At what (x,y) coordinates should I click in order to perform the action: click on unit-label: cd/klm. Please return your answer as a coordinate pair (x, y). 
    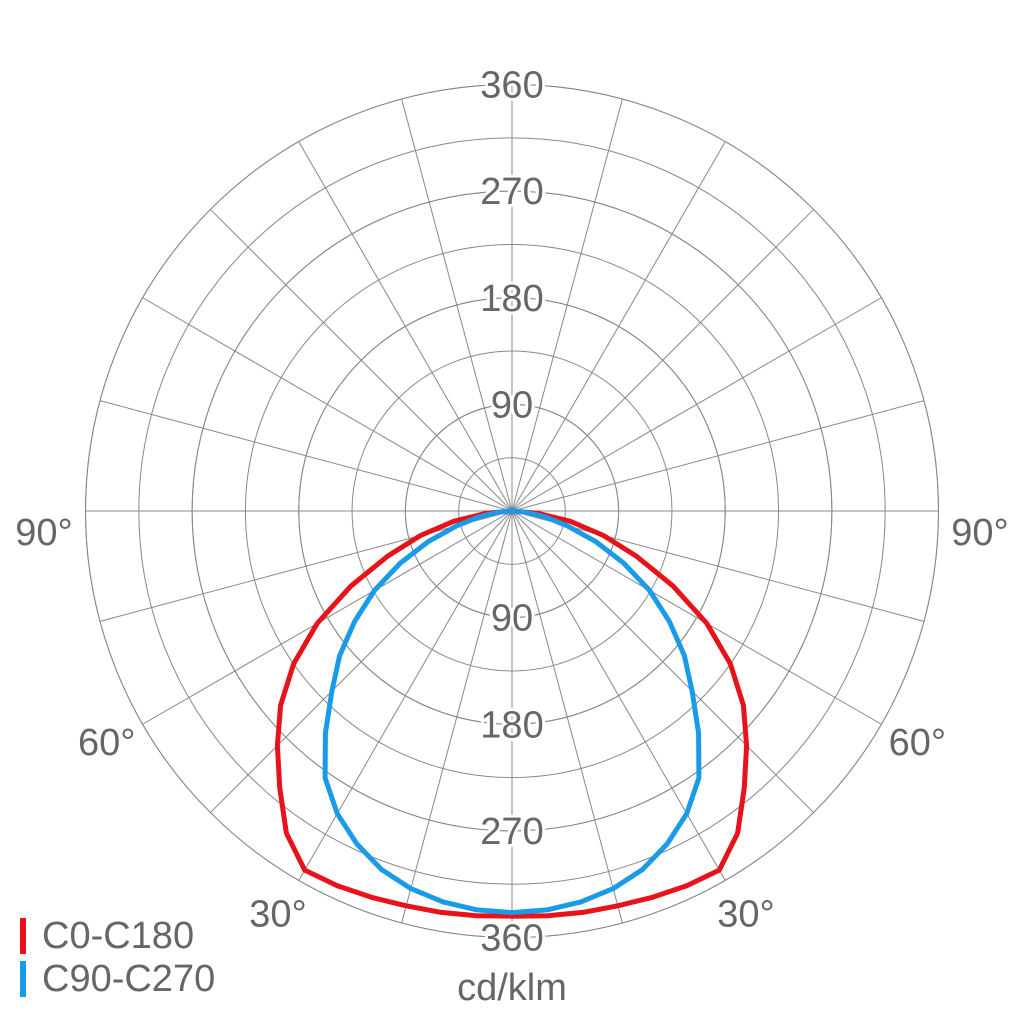
    Looking at the image, I should click on (512, 988).